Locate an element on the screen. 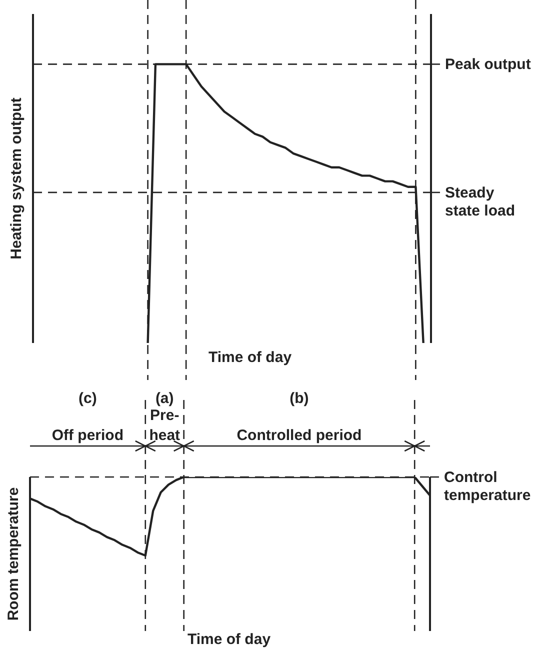 The height and width of the screenshot is (650, 555). text: Pre-heat is located at coordinates (164, 425).